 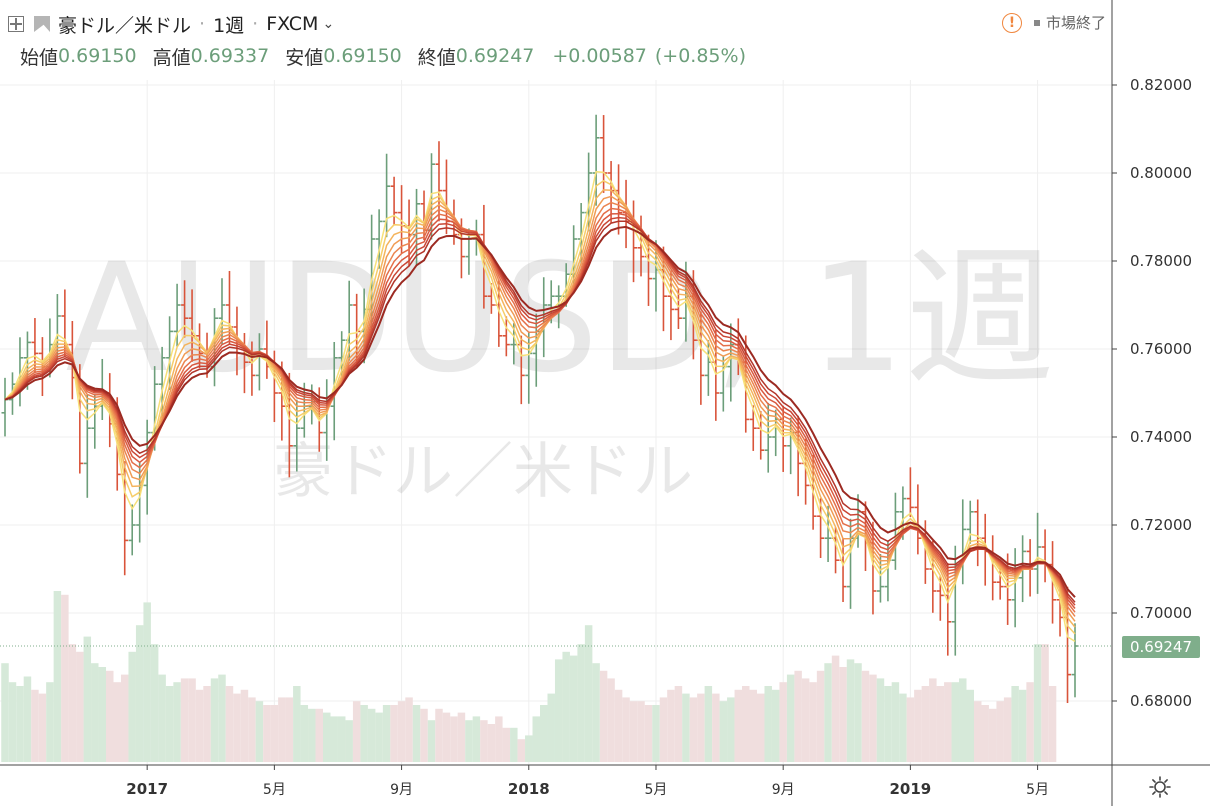 I want to click on source-label: FXCM, so click(x=292, y=24).